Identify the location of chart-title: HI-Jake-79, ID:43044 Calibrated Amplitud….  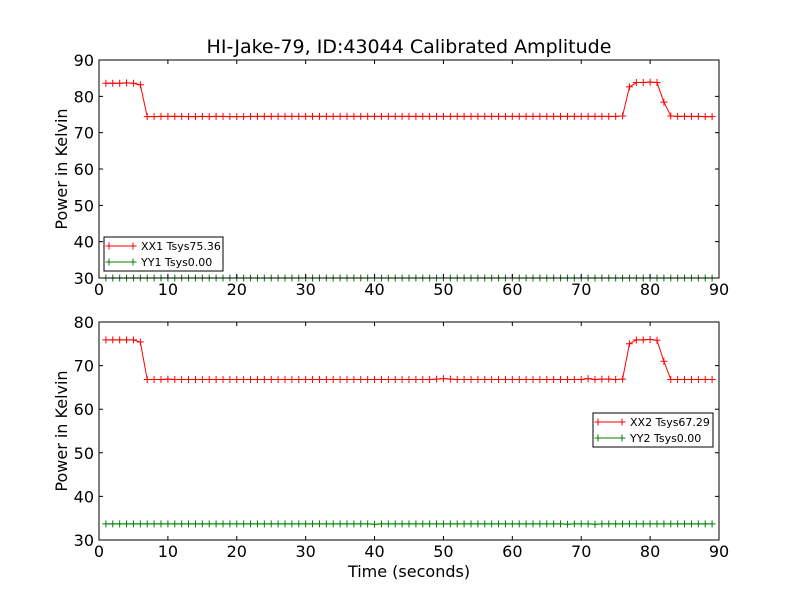
(409, 47).